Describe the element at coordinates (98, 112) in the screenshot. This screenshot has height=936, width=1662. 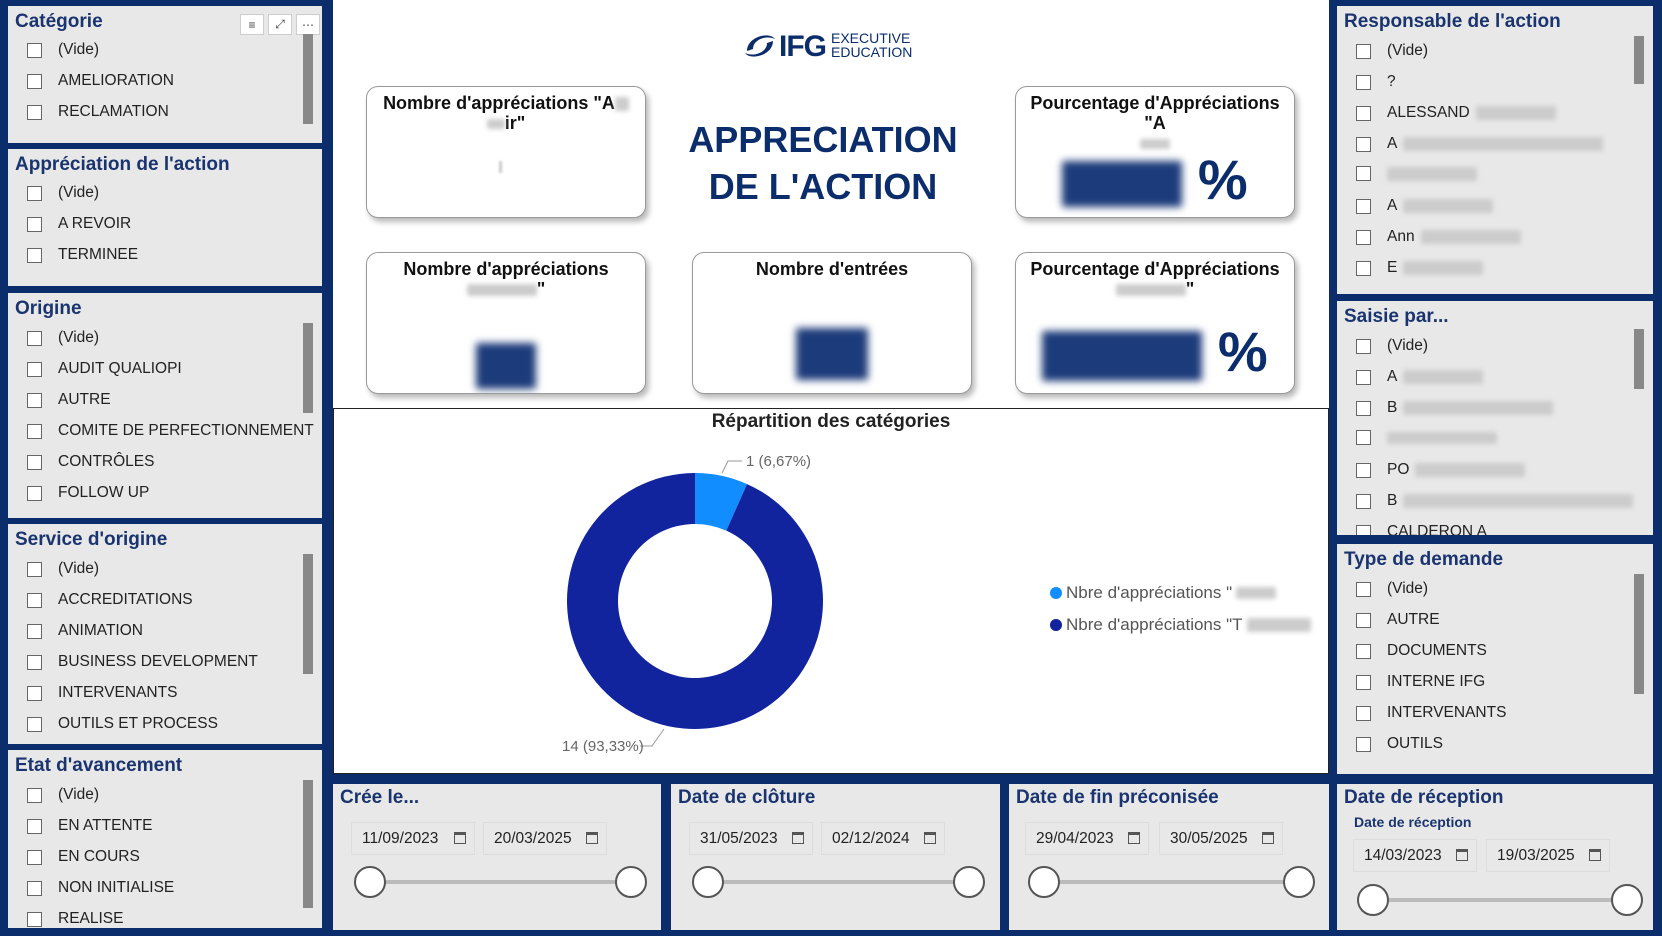
I see `slicer-item: RECLAMATION` at that location.